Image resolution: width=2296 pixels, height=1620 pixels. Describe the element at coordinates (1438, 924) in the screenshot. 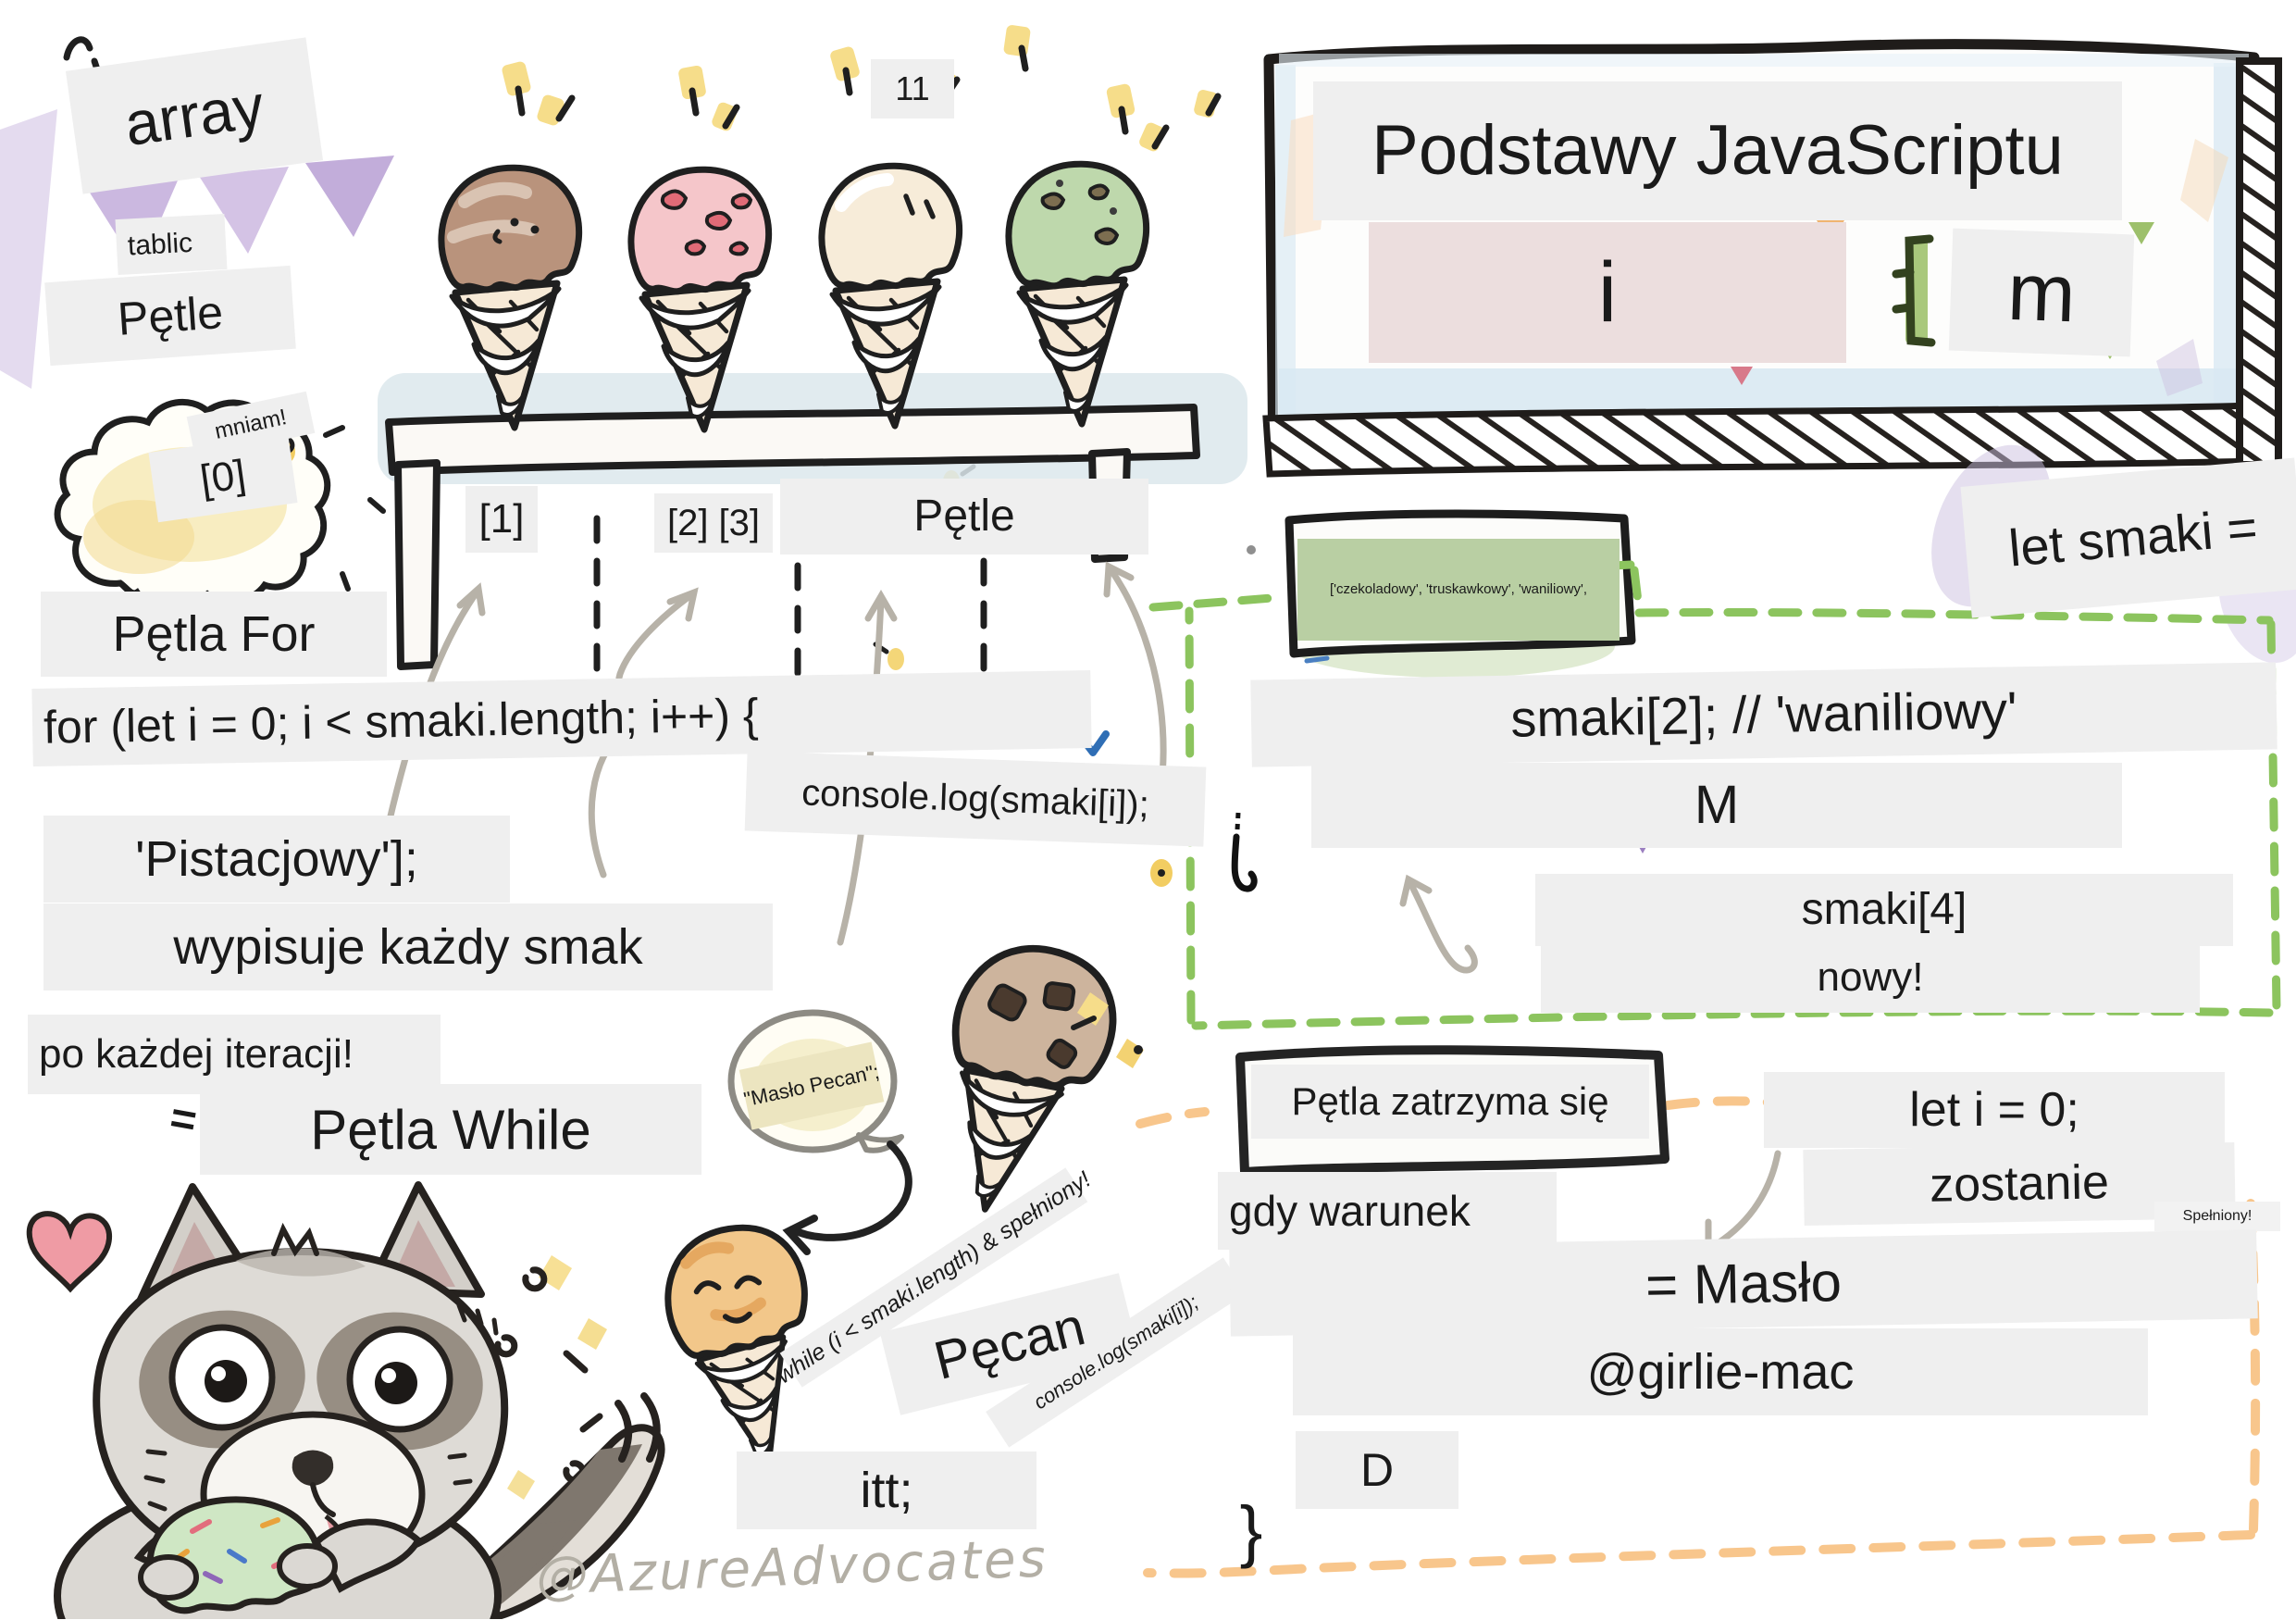

I see `green-area-arrow` at that location.